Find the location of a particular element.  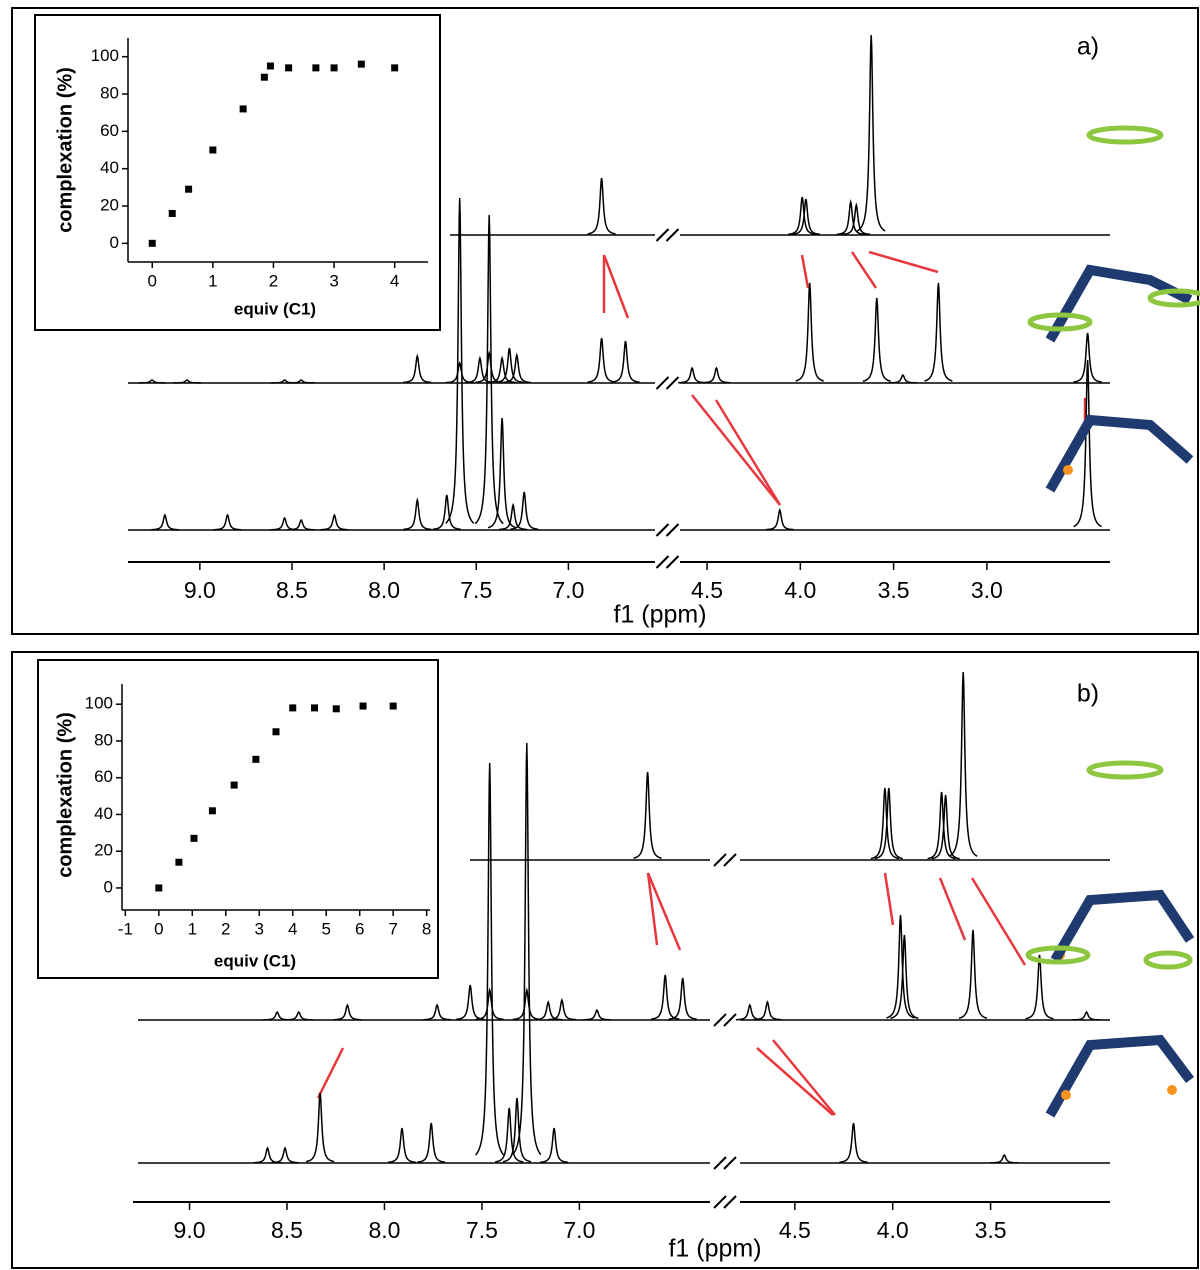

y-tick-label: 80 is located at coordinates (109, 92).